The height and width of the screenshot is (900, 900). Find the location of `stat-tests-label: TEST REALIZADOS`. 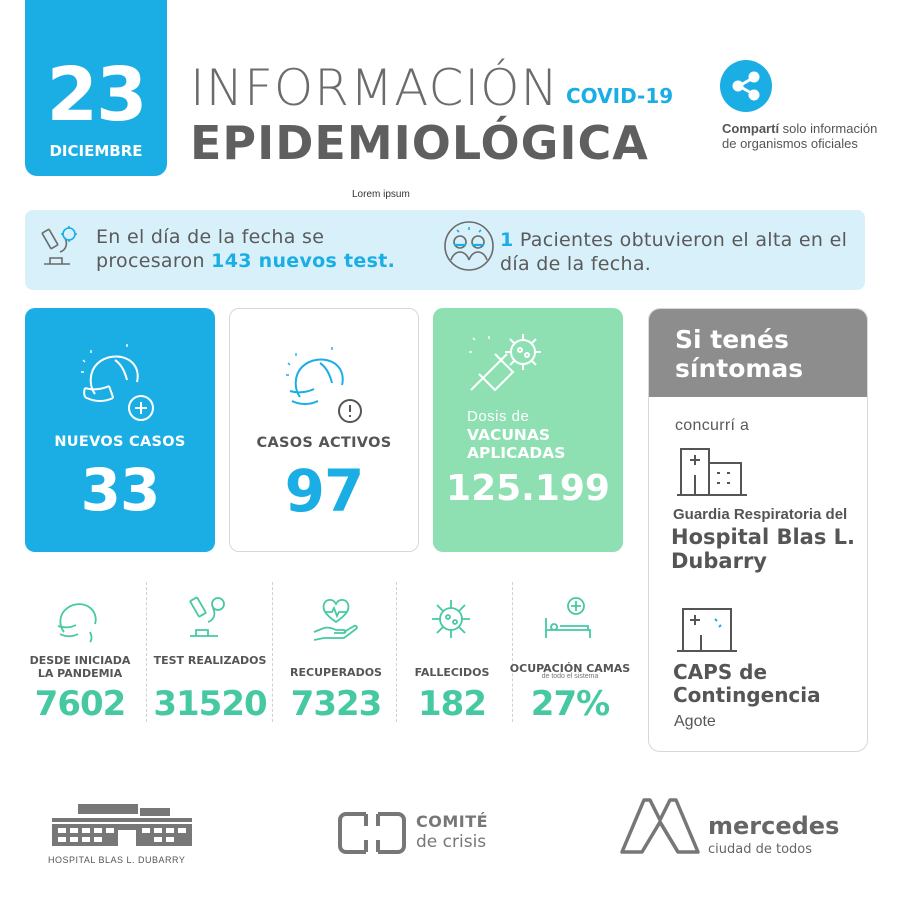

stat-tests-label: TEST REALIZADOS is located at coordinates (210, 660).